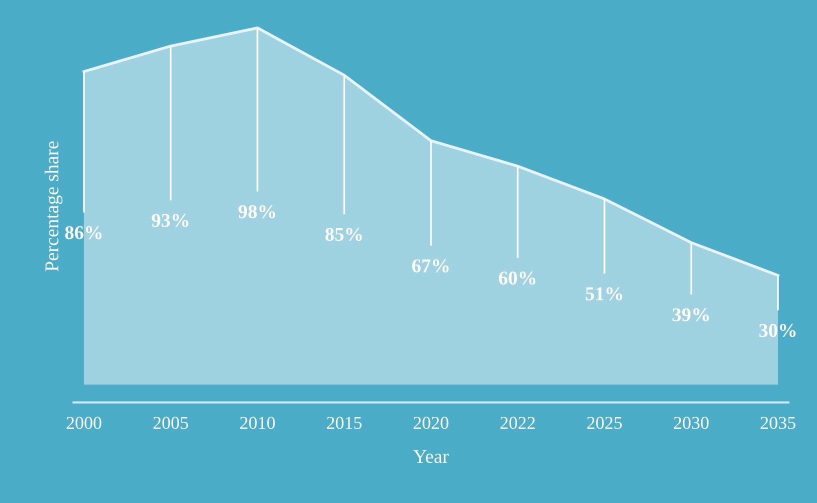 The height and width of the screenshot is (503, 817). What do you see at coordinates (604, 293) in the screenshot?
I see `data-label: 51%` at bounding box center [604, 293].